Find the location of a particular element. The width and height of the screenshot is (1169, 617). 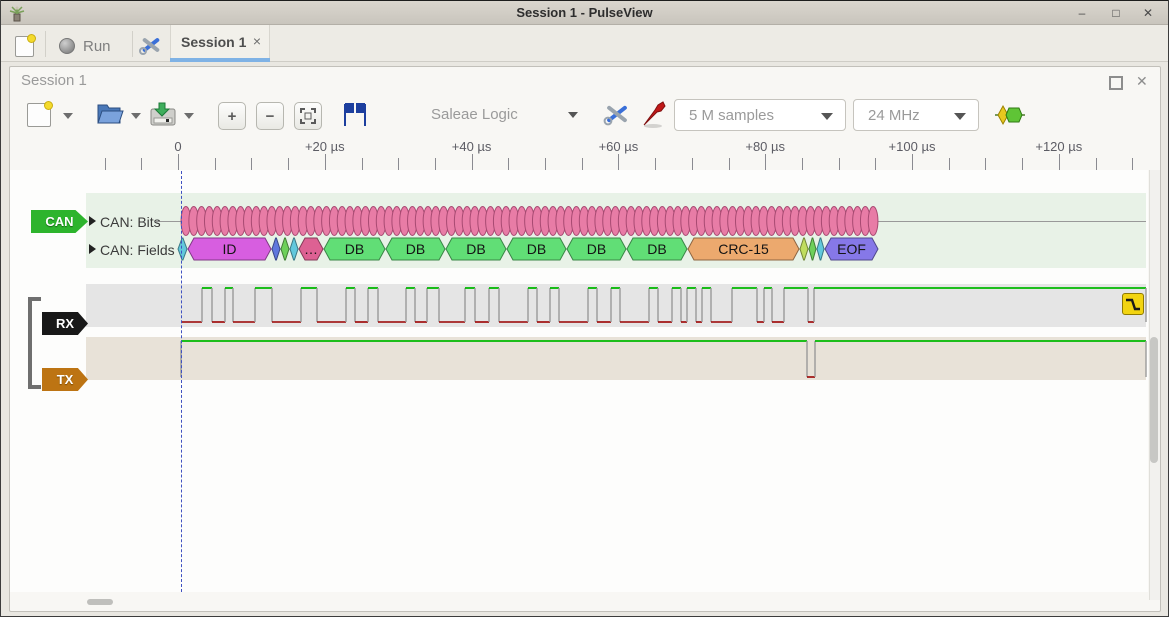

channel-group-bracket is located at coordinates (34, 343).